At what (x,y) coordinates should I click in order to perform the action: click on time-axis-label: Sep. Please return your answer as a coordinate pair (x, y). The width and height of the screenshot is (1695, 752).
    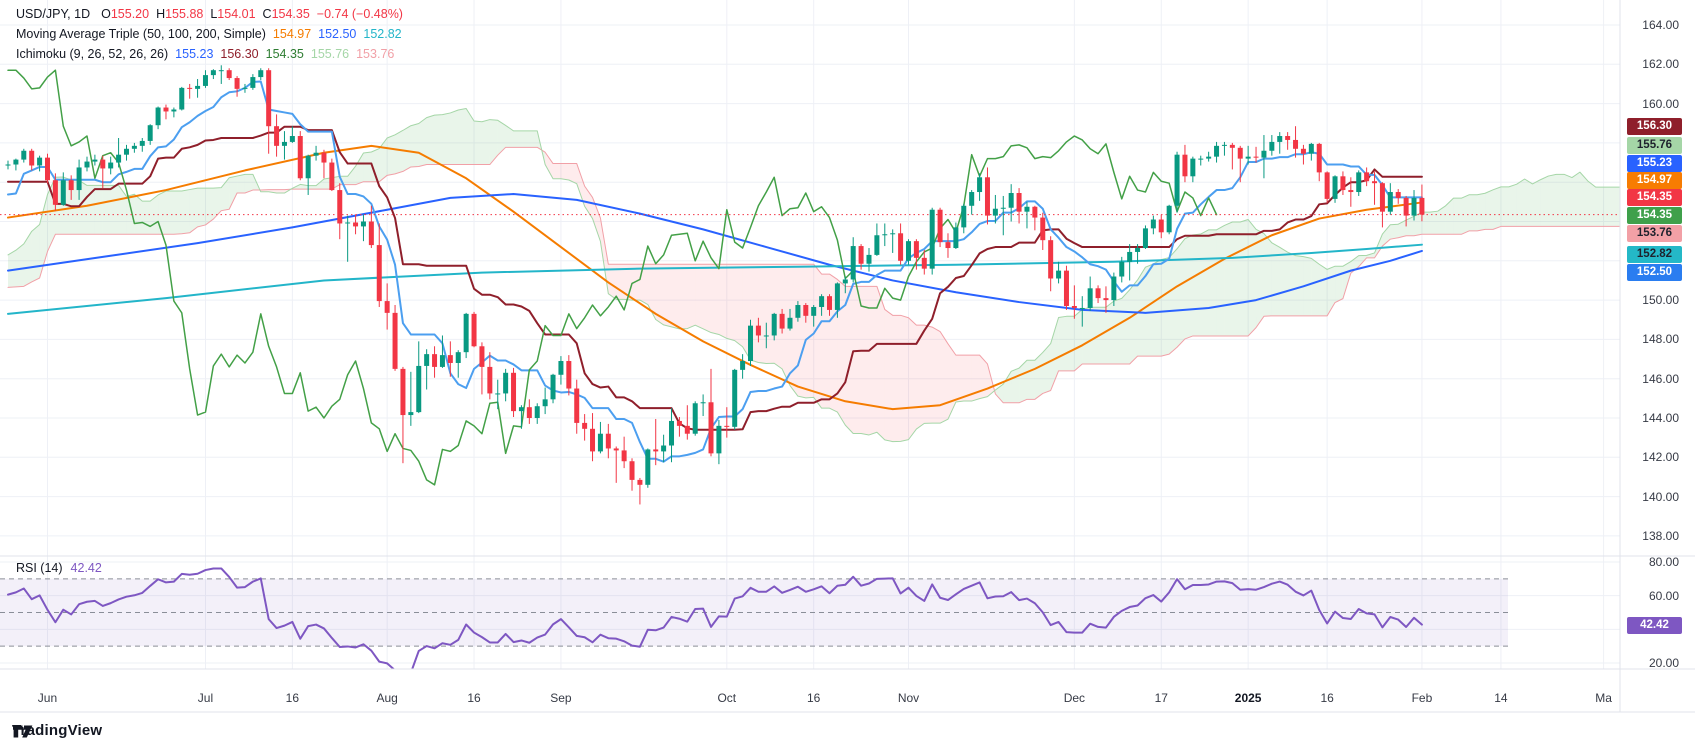
    Looking at the image, I should click on (561, 698).